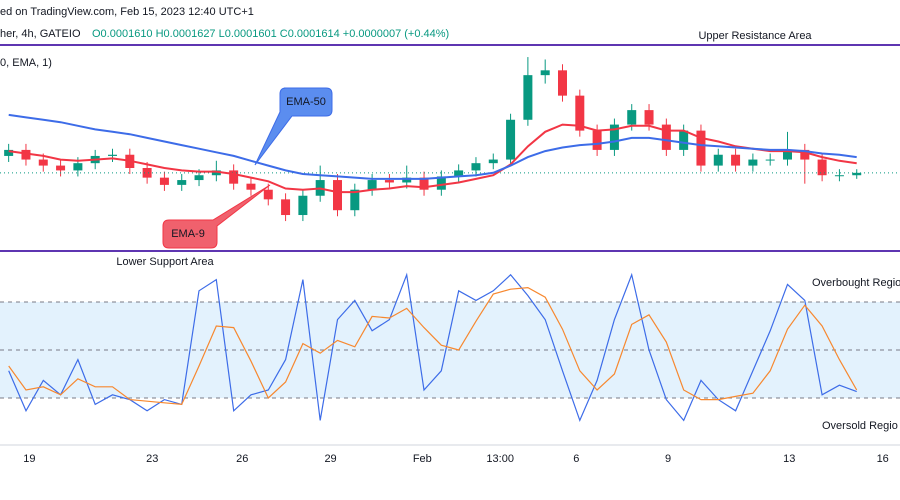  Describe the element at coordinates (26, 63) in the screenshot. I see `indicator: 0, EMA, 1)` at that location.